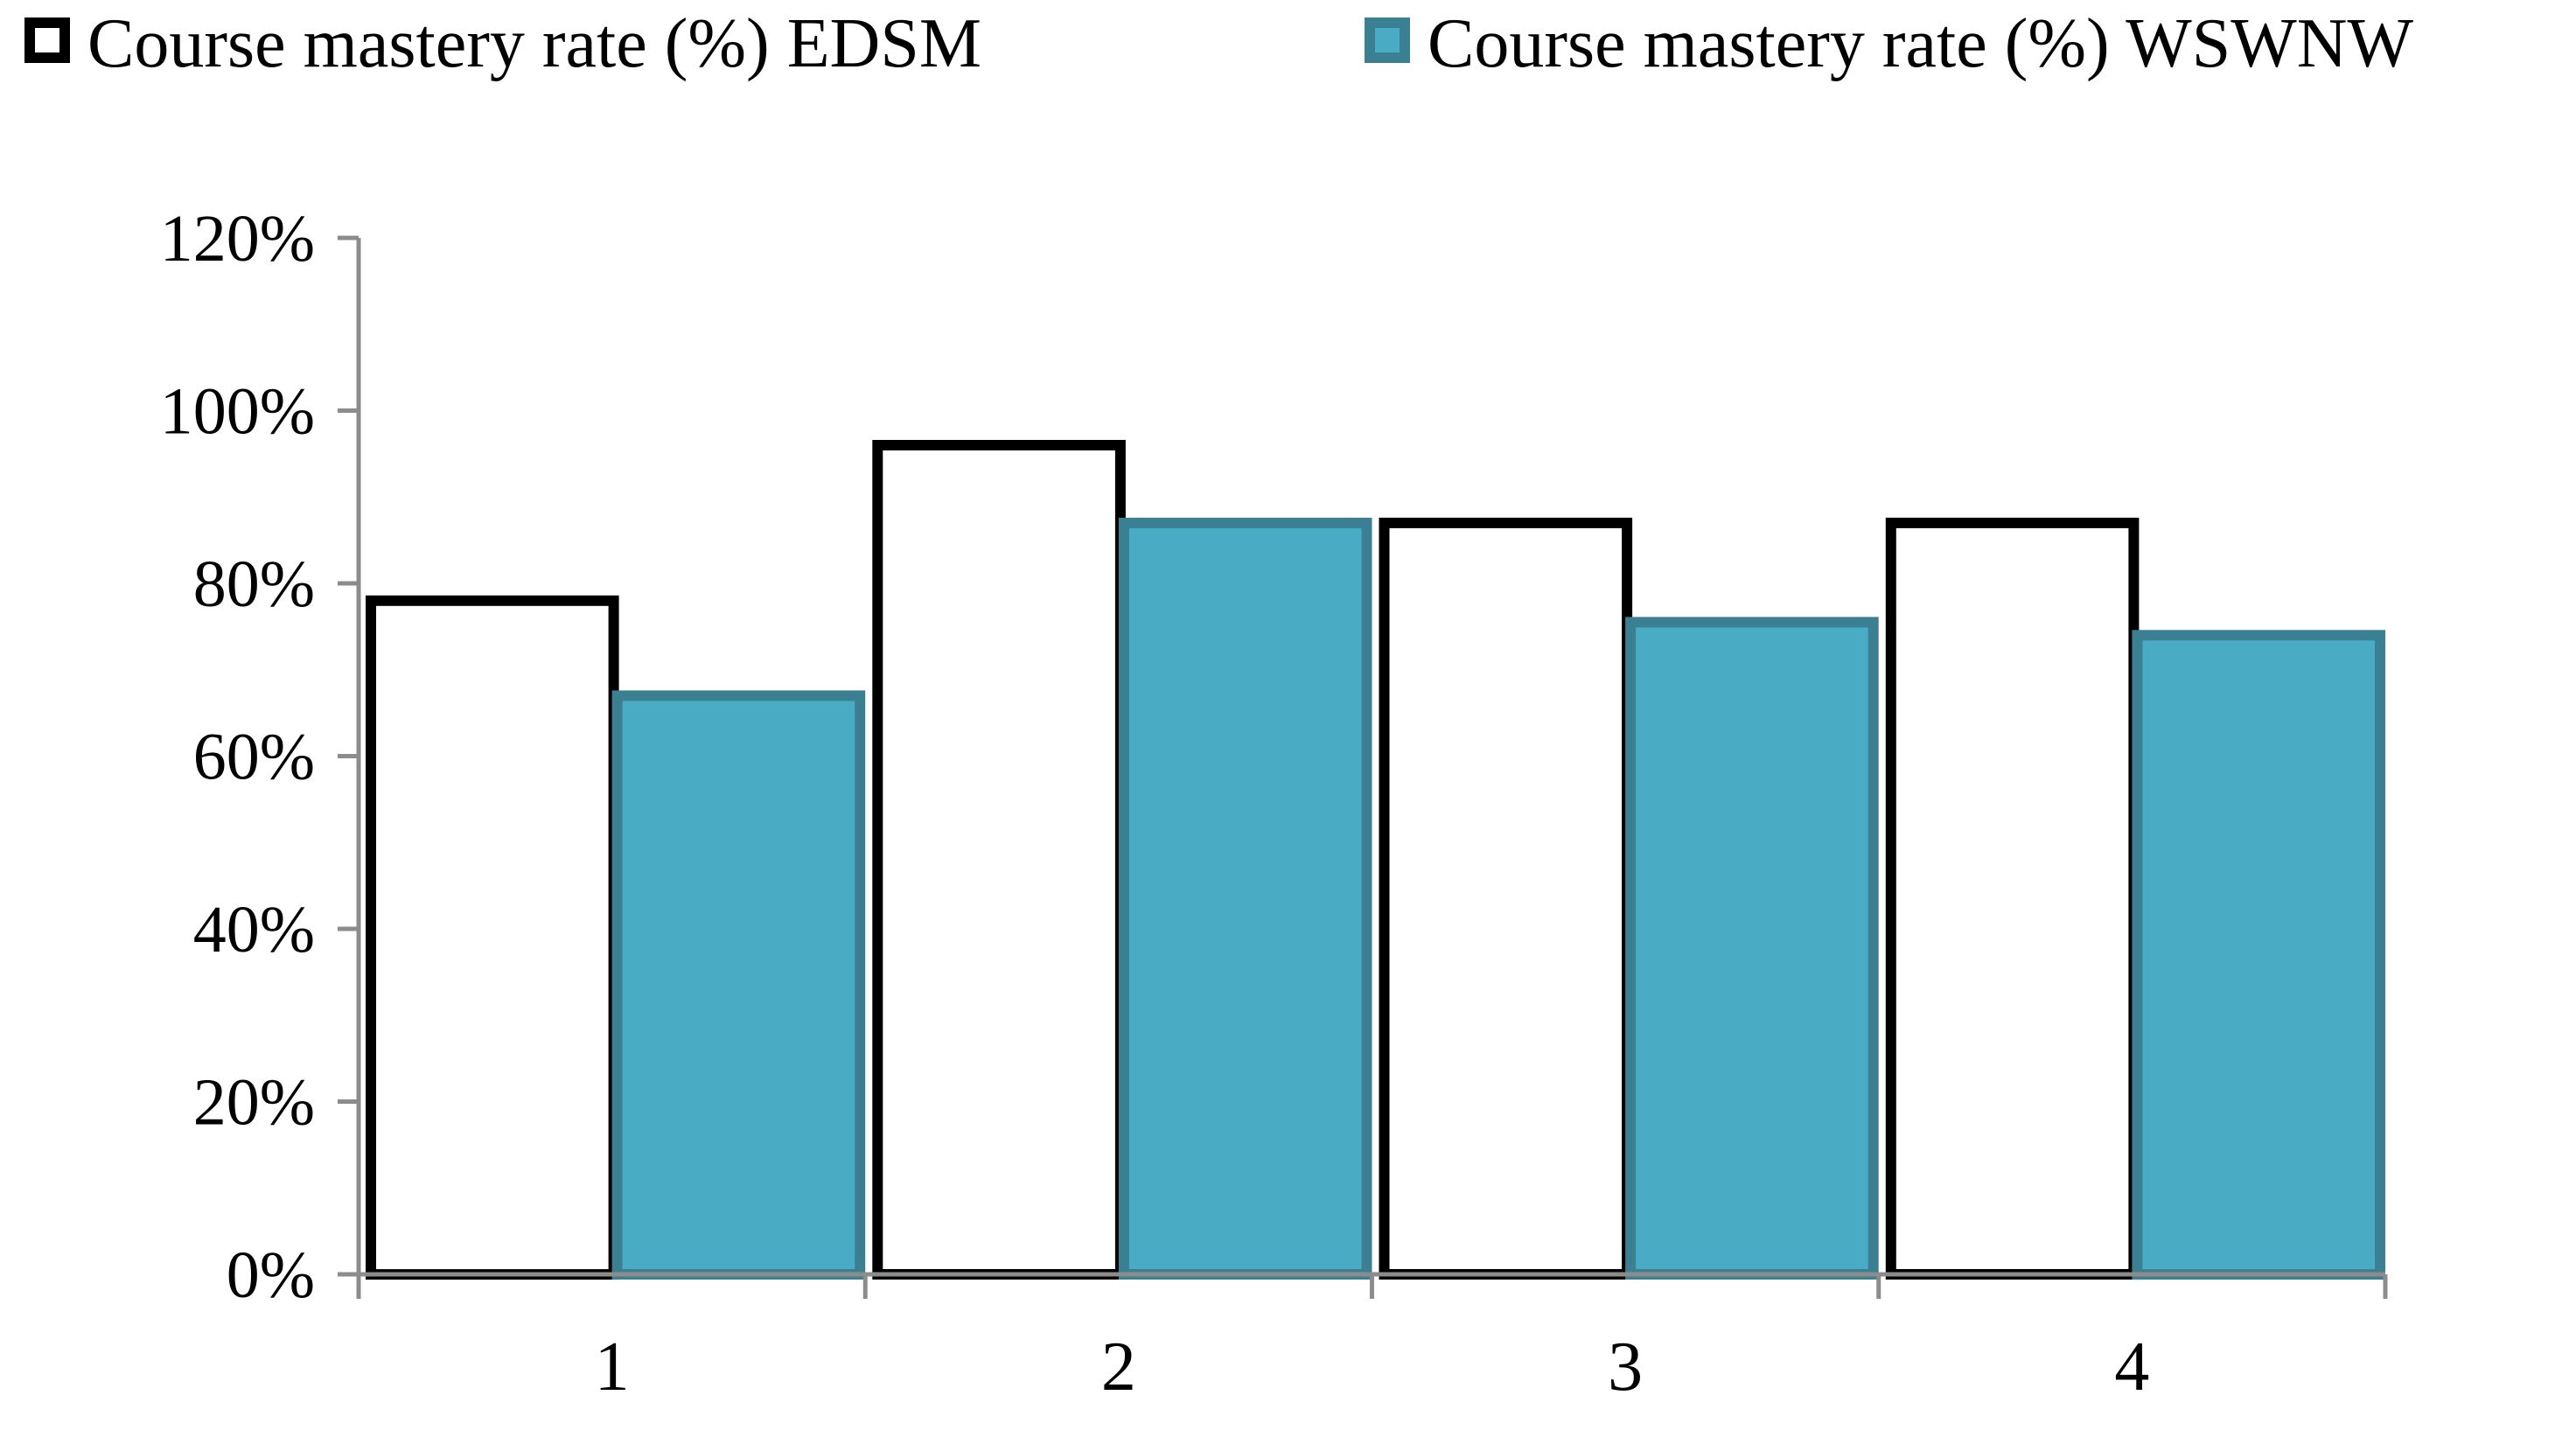 The image size is (2576, 1430). Describe the element at coordinates (1118, 1367) in the screenshot. I see `x-category-label: 2` at that location.